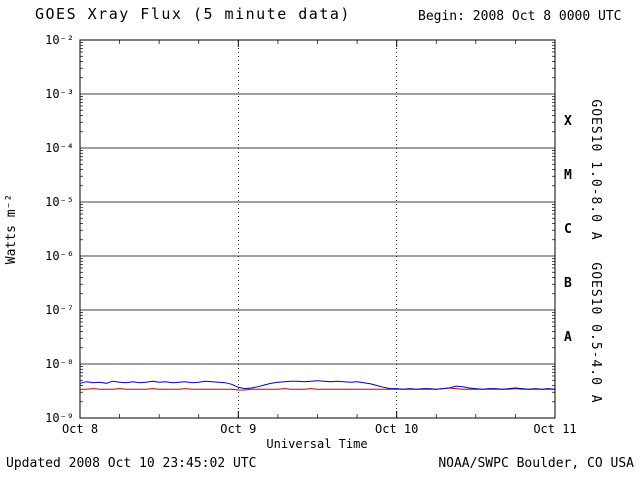  Describe the element at coordinates (59, 256) in the screenshot. I see `y-tick-label: 10⁻⁶` at that location.